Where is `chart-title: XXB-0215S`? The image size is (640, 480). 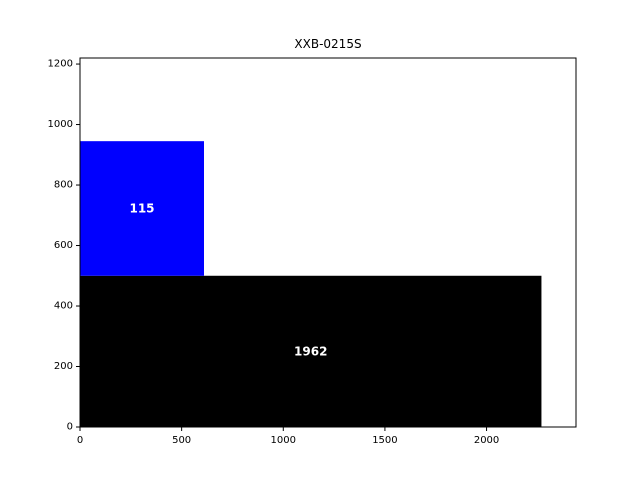
chart-title: XXB-0215S is located at coordinates (327, 44).